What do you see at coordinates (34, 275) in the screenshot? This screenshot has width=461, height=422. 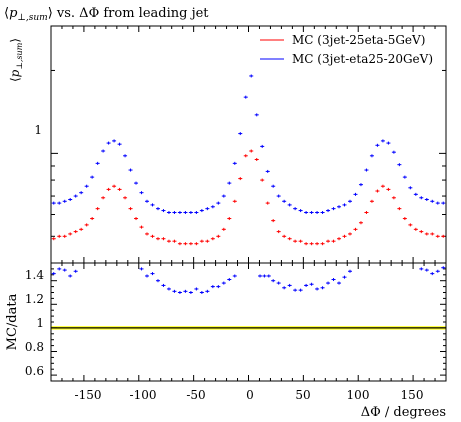 I see `ratio-ytick-label-1.4: 1.4` at bounding box center [34, 275].